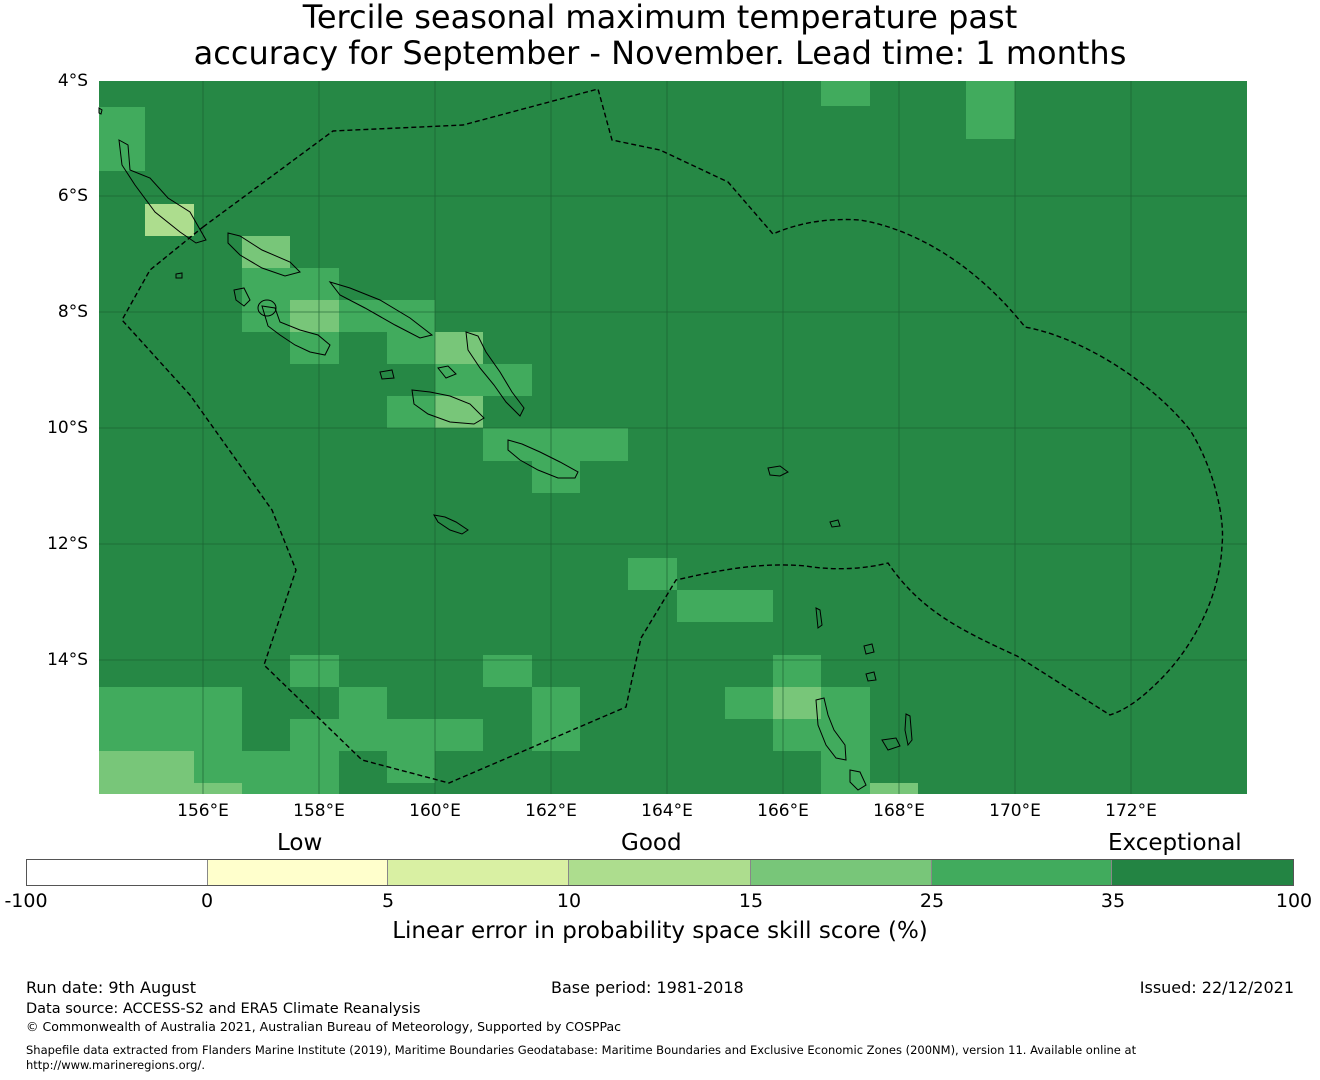  Describe the element at coordinates (647, 987) in the screenshot. I see `base-period: Base period: 1981-2018` at that location.